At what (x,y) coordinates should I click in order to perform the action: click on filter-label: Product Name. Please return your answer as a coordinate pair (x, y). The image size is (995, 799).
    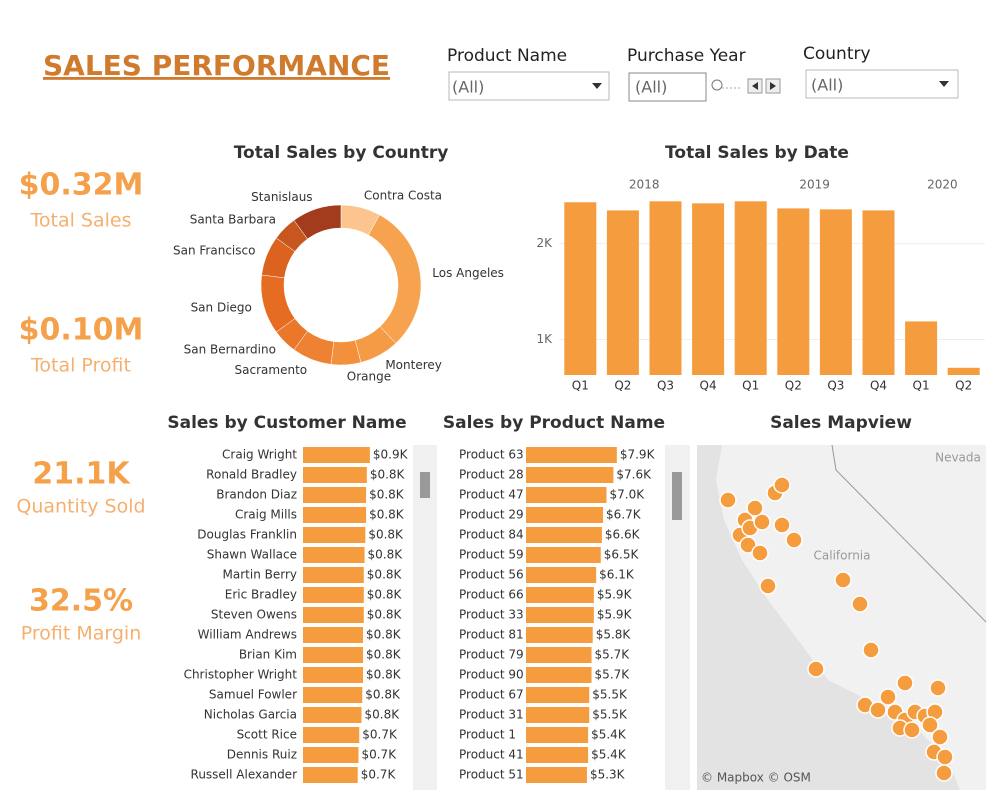
    Looking at the image, I should click on (507, 56).